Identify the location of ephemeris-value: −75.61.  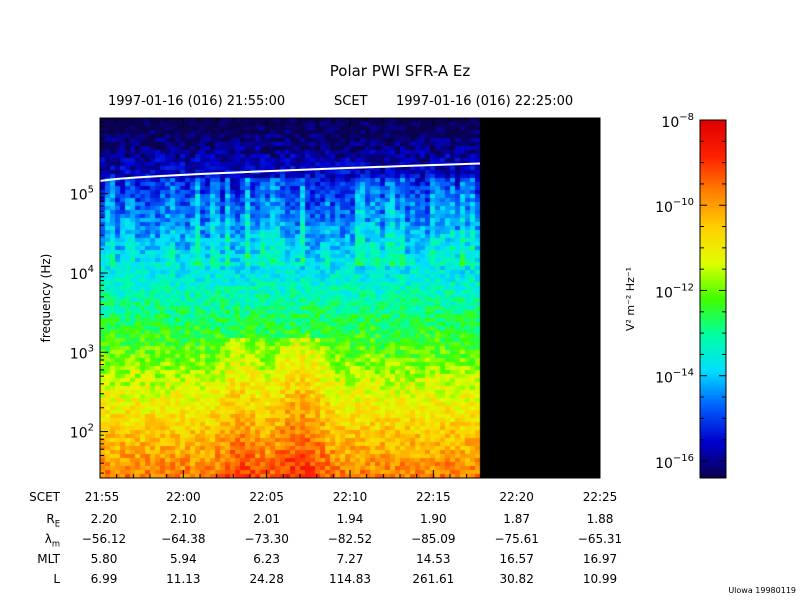
(516, 539).